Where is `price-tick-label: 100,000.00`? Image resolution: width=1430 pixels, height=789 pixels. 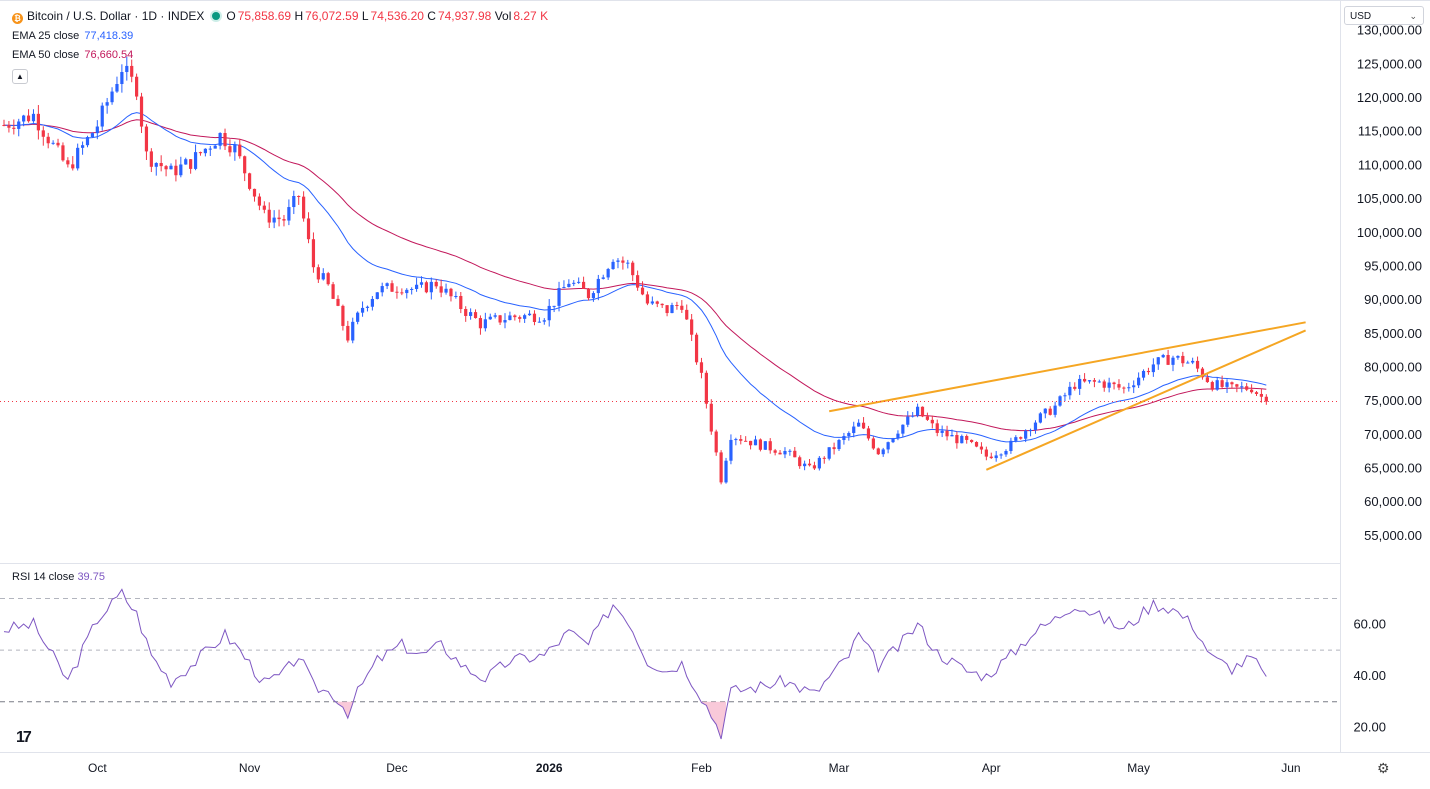 price-tick-label: 100,000.00 is located at coordinates (1389, 232).